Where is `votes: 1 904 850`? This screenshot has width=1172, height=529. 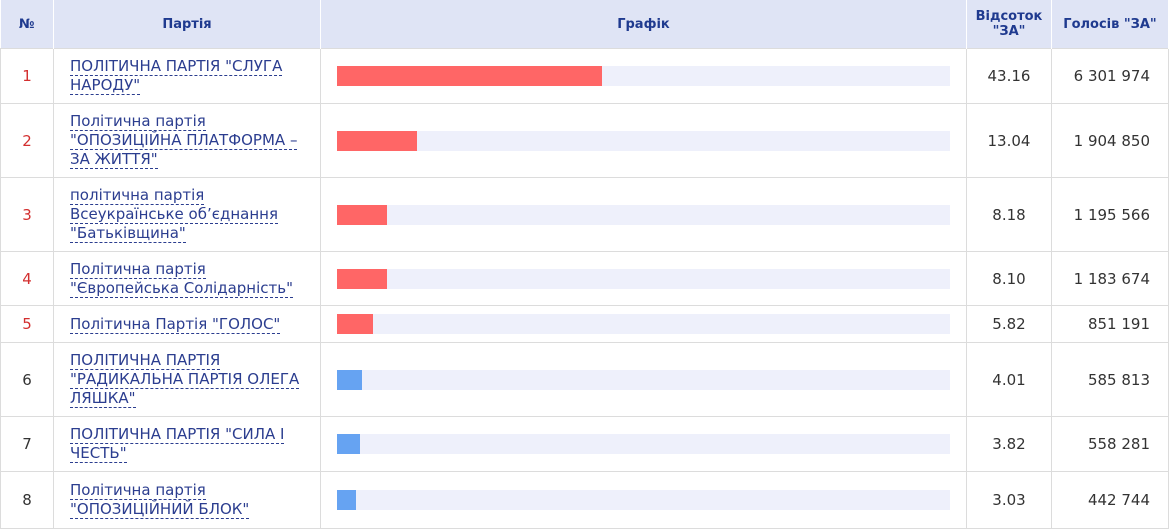 votes: 1 904 850 is located at coordinates (1110, 140).